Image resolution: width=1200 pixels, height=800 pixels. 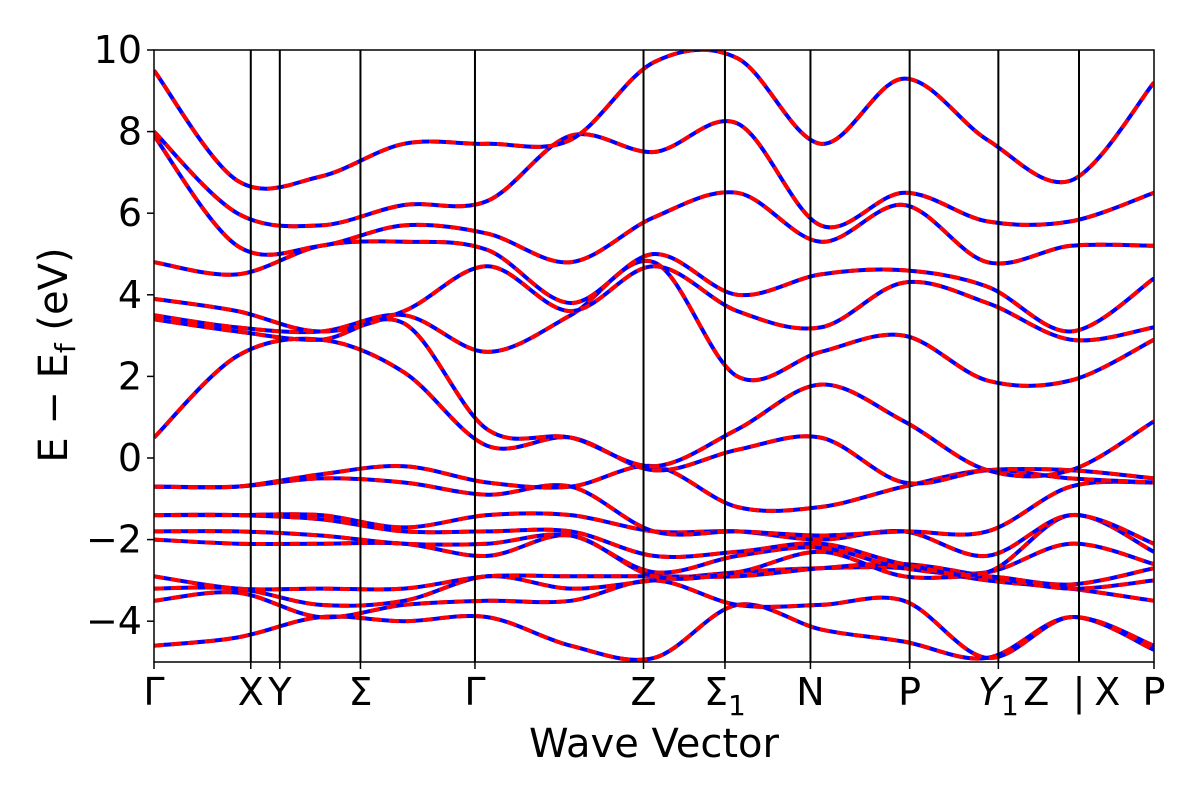 What do you see at coordinates (65, 347) in the screenshot?
I see `y-axis-title-sub: f` at bounding box center [65, 347].